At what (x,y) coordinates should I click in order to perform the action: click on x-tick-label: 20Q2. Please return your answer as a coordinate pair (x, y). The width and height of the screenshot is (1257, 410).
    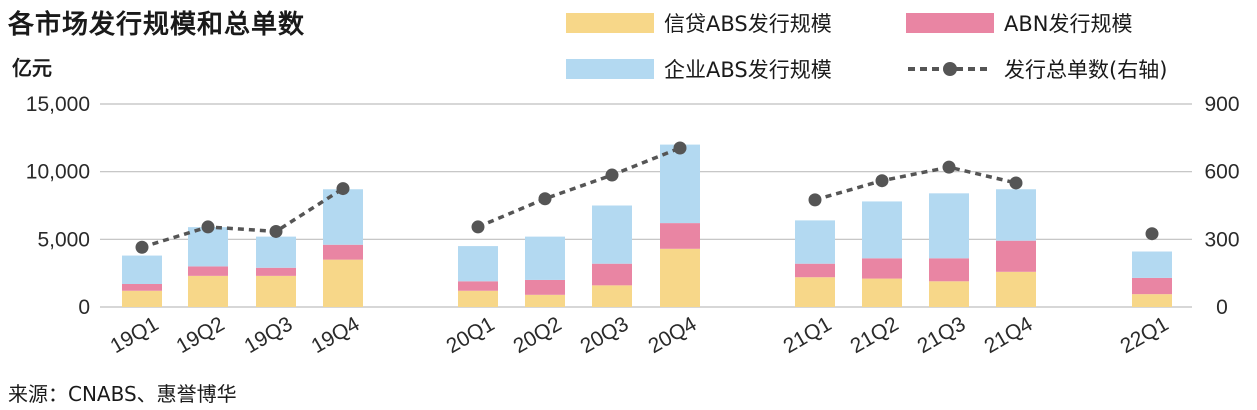
    Looking at the image, I should click on (538, 335).